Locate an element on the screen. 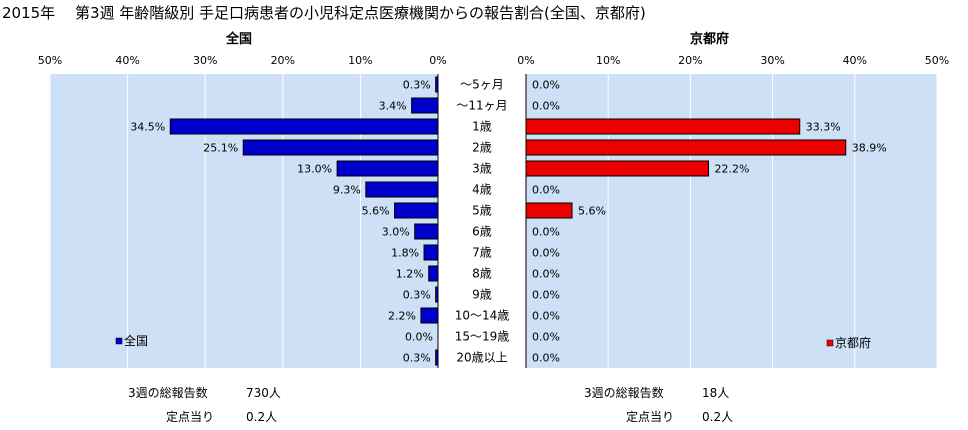 The height and width of the screenshot is (430, 968). kyoto-tick-label: 50% is located at coordinates (937, 60).